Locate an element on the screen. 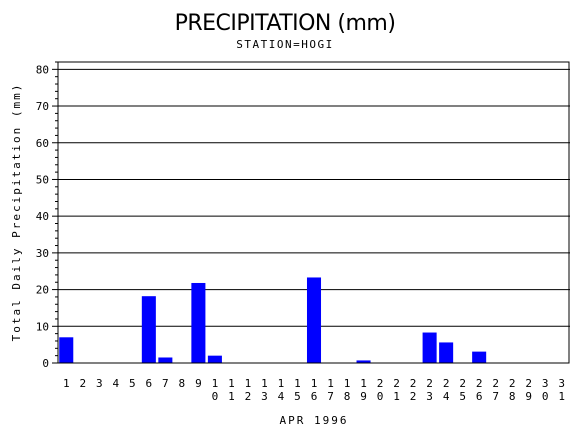 This screenshot has width=570, height=434. y-tick-label-40: 40 is located at coordinates (42, 216).